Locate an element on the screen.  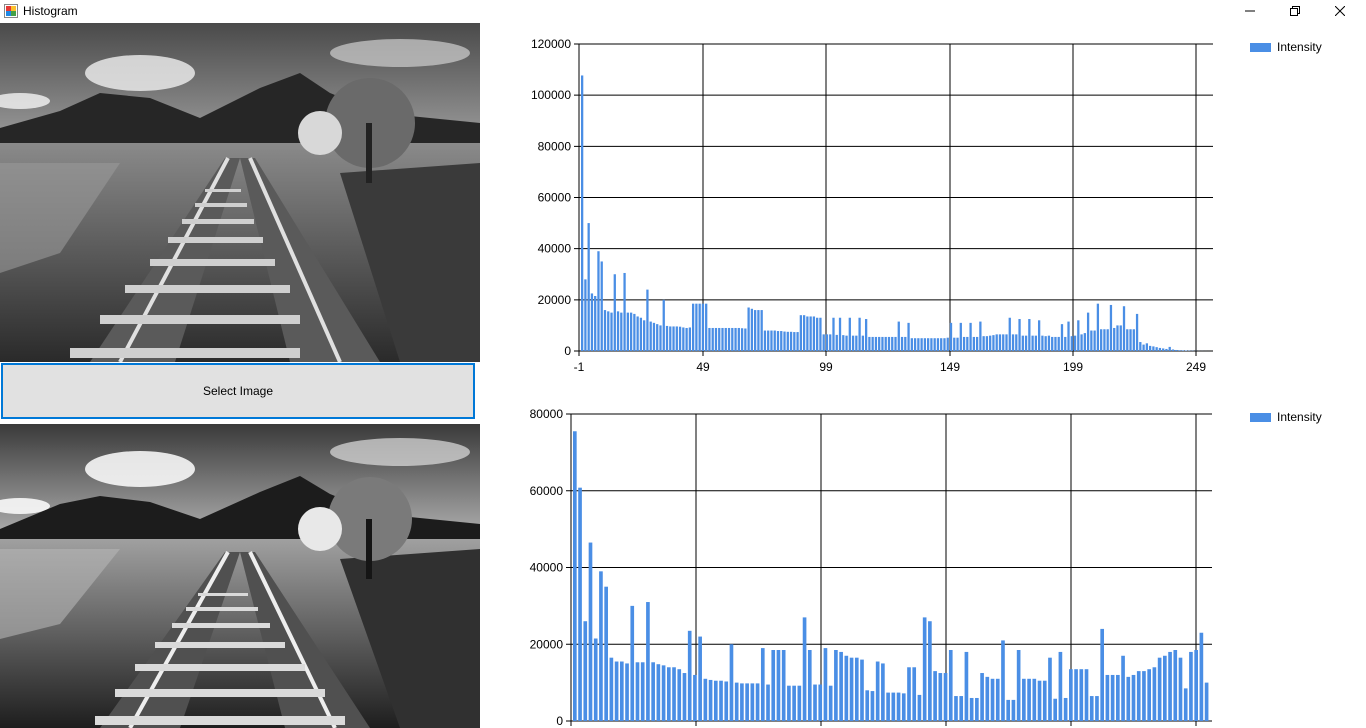
x-tick-label: 149 is located at coordinates (950, 367).